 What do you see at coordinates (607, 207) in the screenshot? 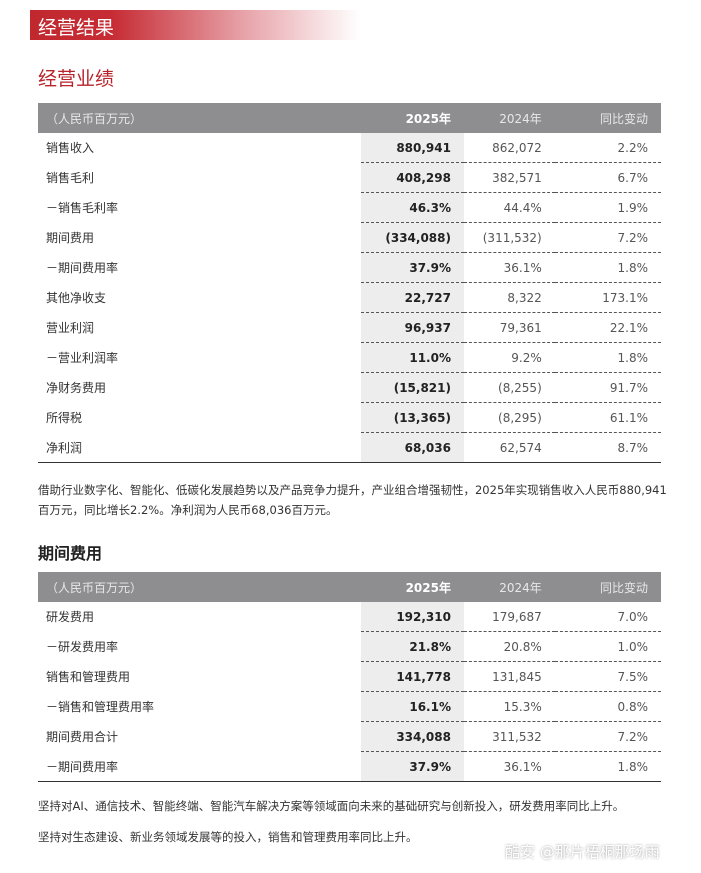
I see `table-cell: 1.9%` at bounding box center [607, 207].